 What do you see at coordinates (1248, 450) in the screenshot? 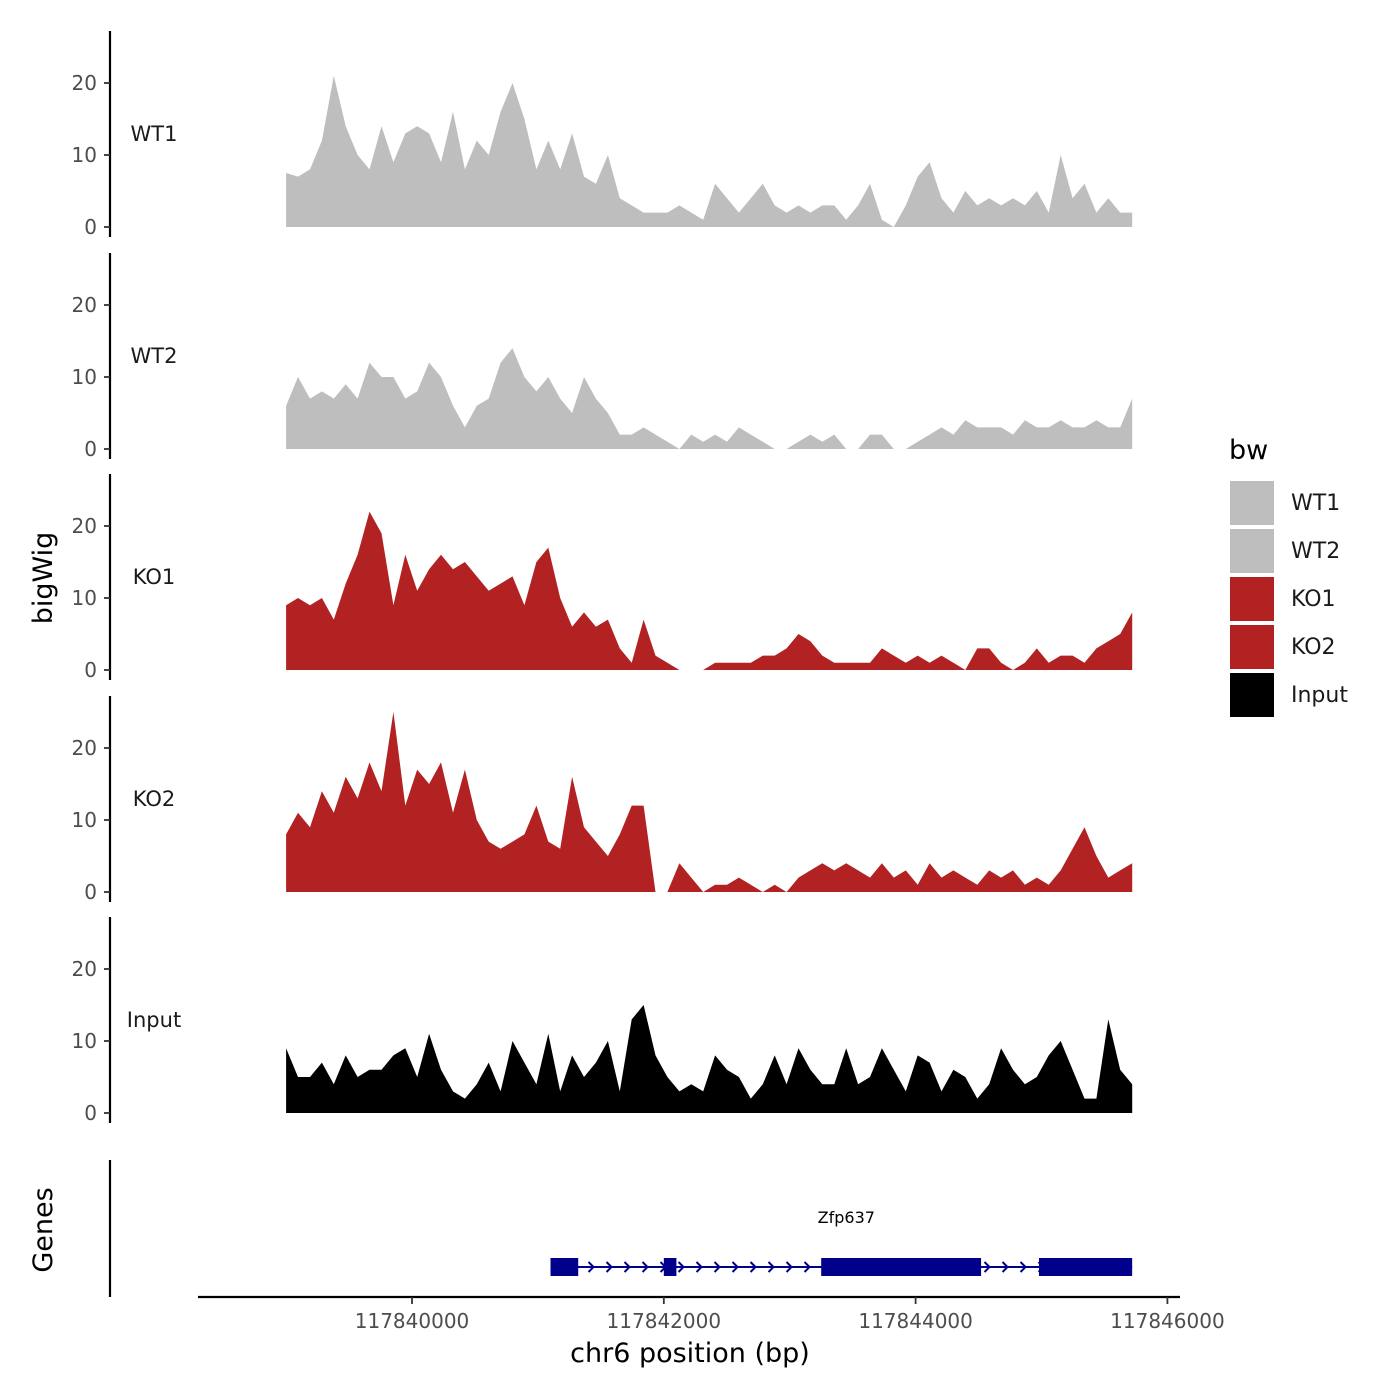
I see `legend-title: bw` at bounding box center [1248, 450].